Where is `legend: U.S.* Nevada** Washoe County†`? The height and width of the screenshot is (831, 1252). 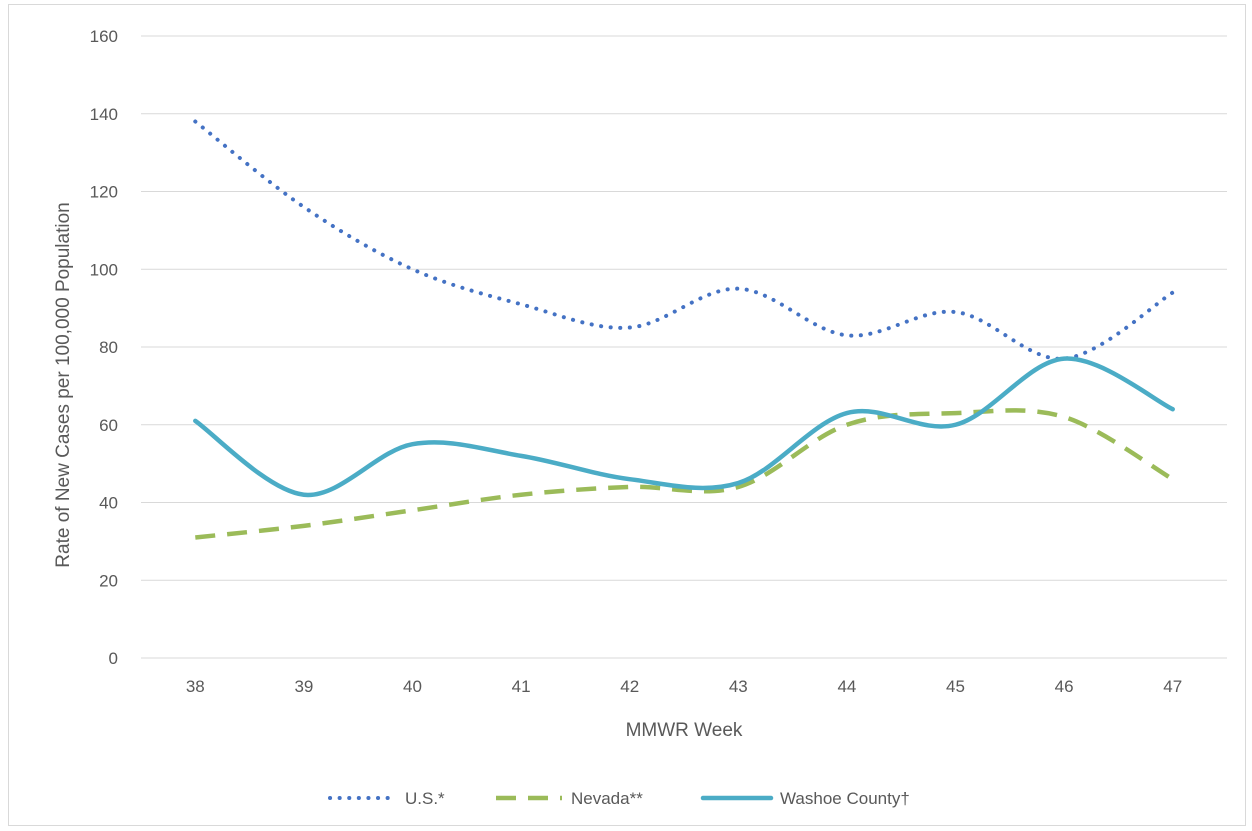 legend: U.S.* Nevada** Washoe County† is located at coordinates (619, 798).